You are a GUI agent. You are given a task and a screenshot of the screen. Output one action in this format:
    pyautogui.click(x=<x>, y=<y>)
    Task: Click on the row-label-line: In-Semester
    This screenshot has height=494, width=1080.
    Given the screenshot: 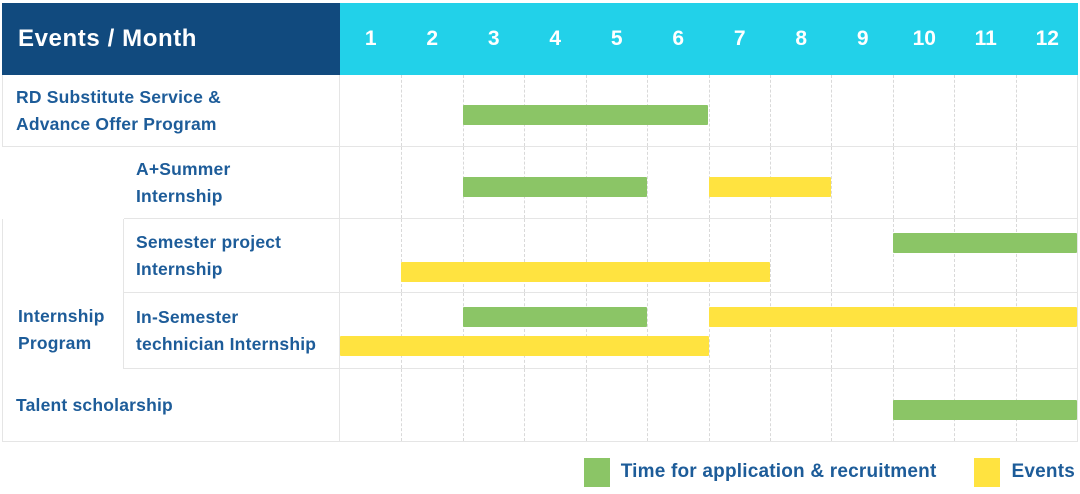 What is the action you would take?
    pyautogui.click(x=187, y=316)
    